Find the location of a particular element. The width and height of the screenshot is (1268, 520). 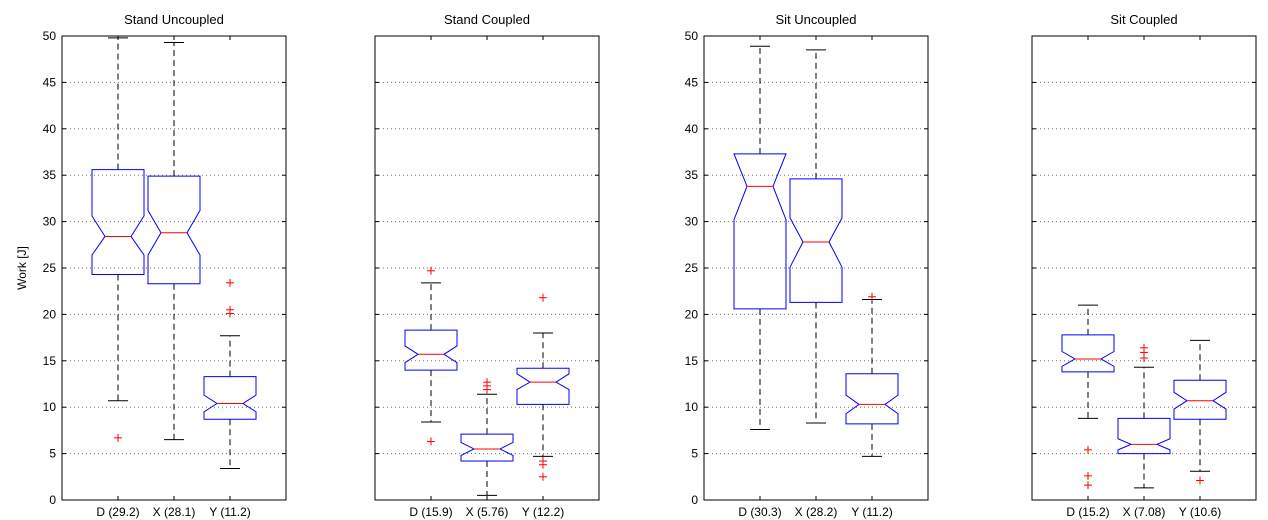

box-1: D (15.9) is located at coordinates (431, 277).